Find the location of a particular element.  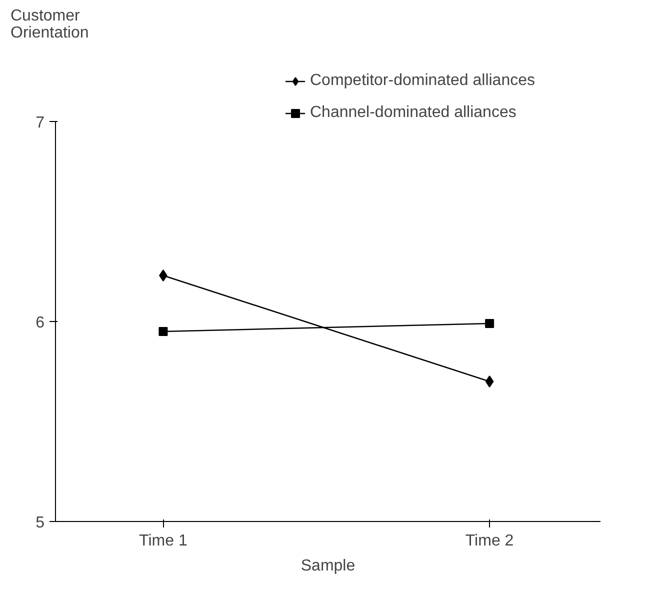

y-axis-title: Customer Orientation is located at coordinates (49, 25).